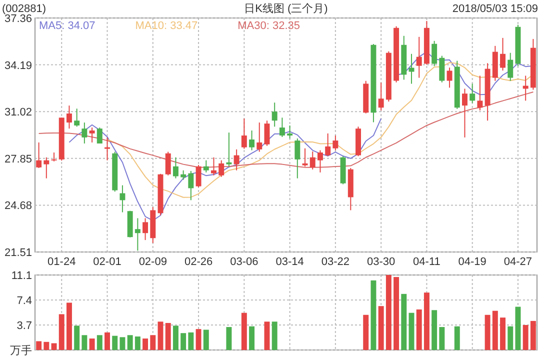  Describe the element at coordinates (24, 301) in the screenshot. I see `y-tick-label: 7.4` at that location.